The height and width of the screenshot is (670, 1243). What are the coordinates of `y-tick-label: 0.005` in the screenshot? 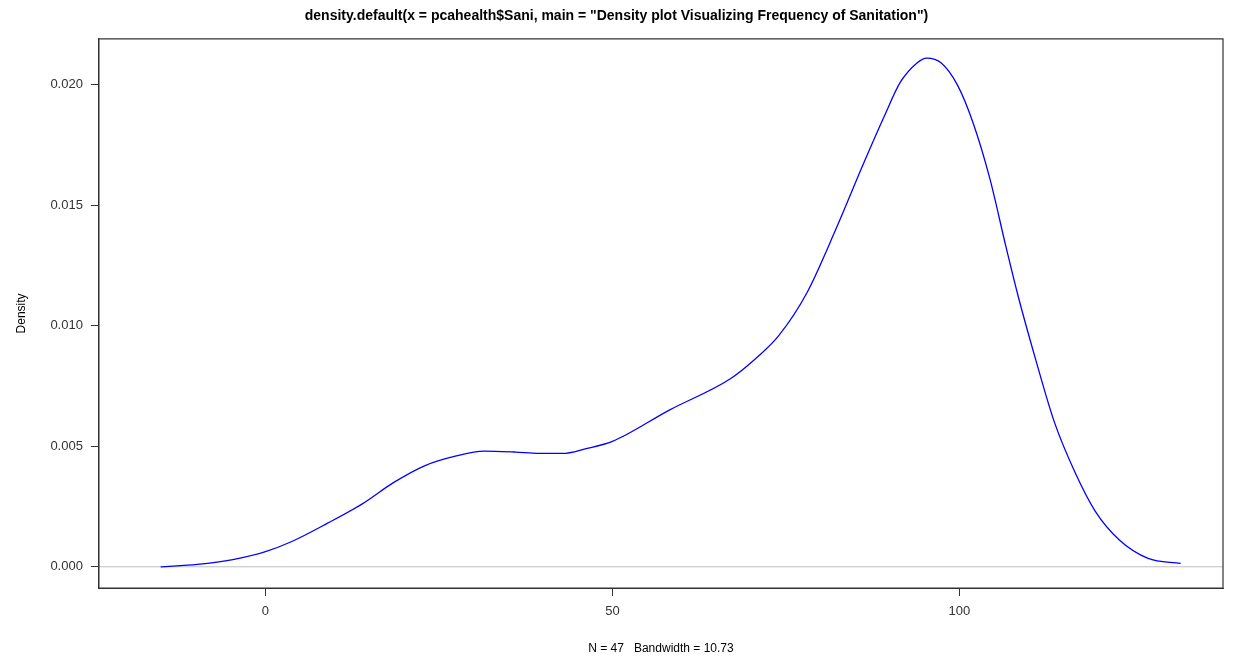 It's located at (66, 445).